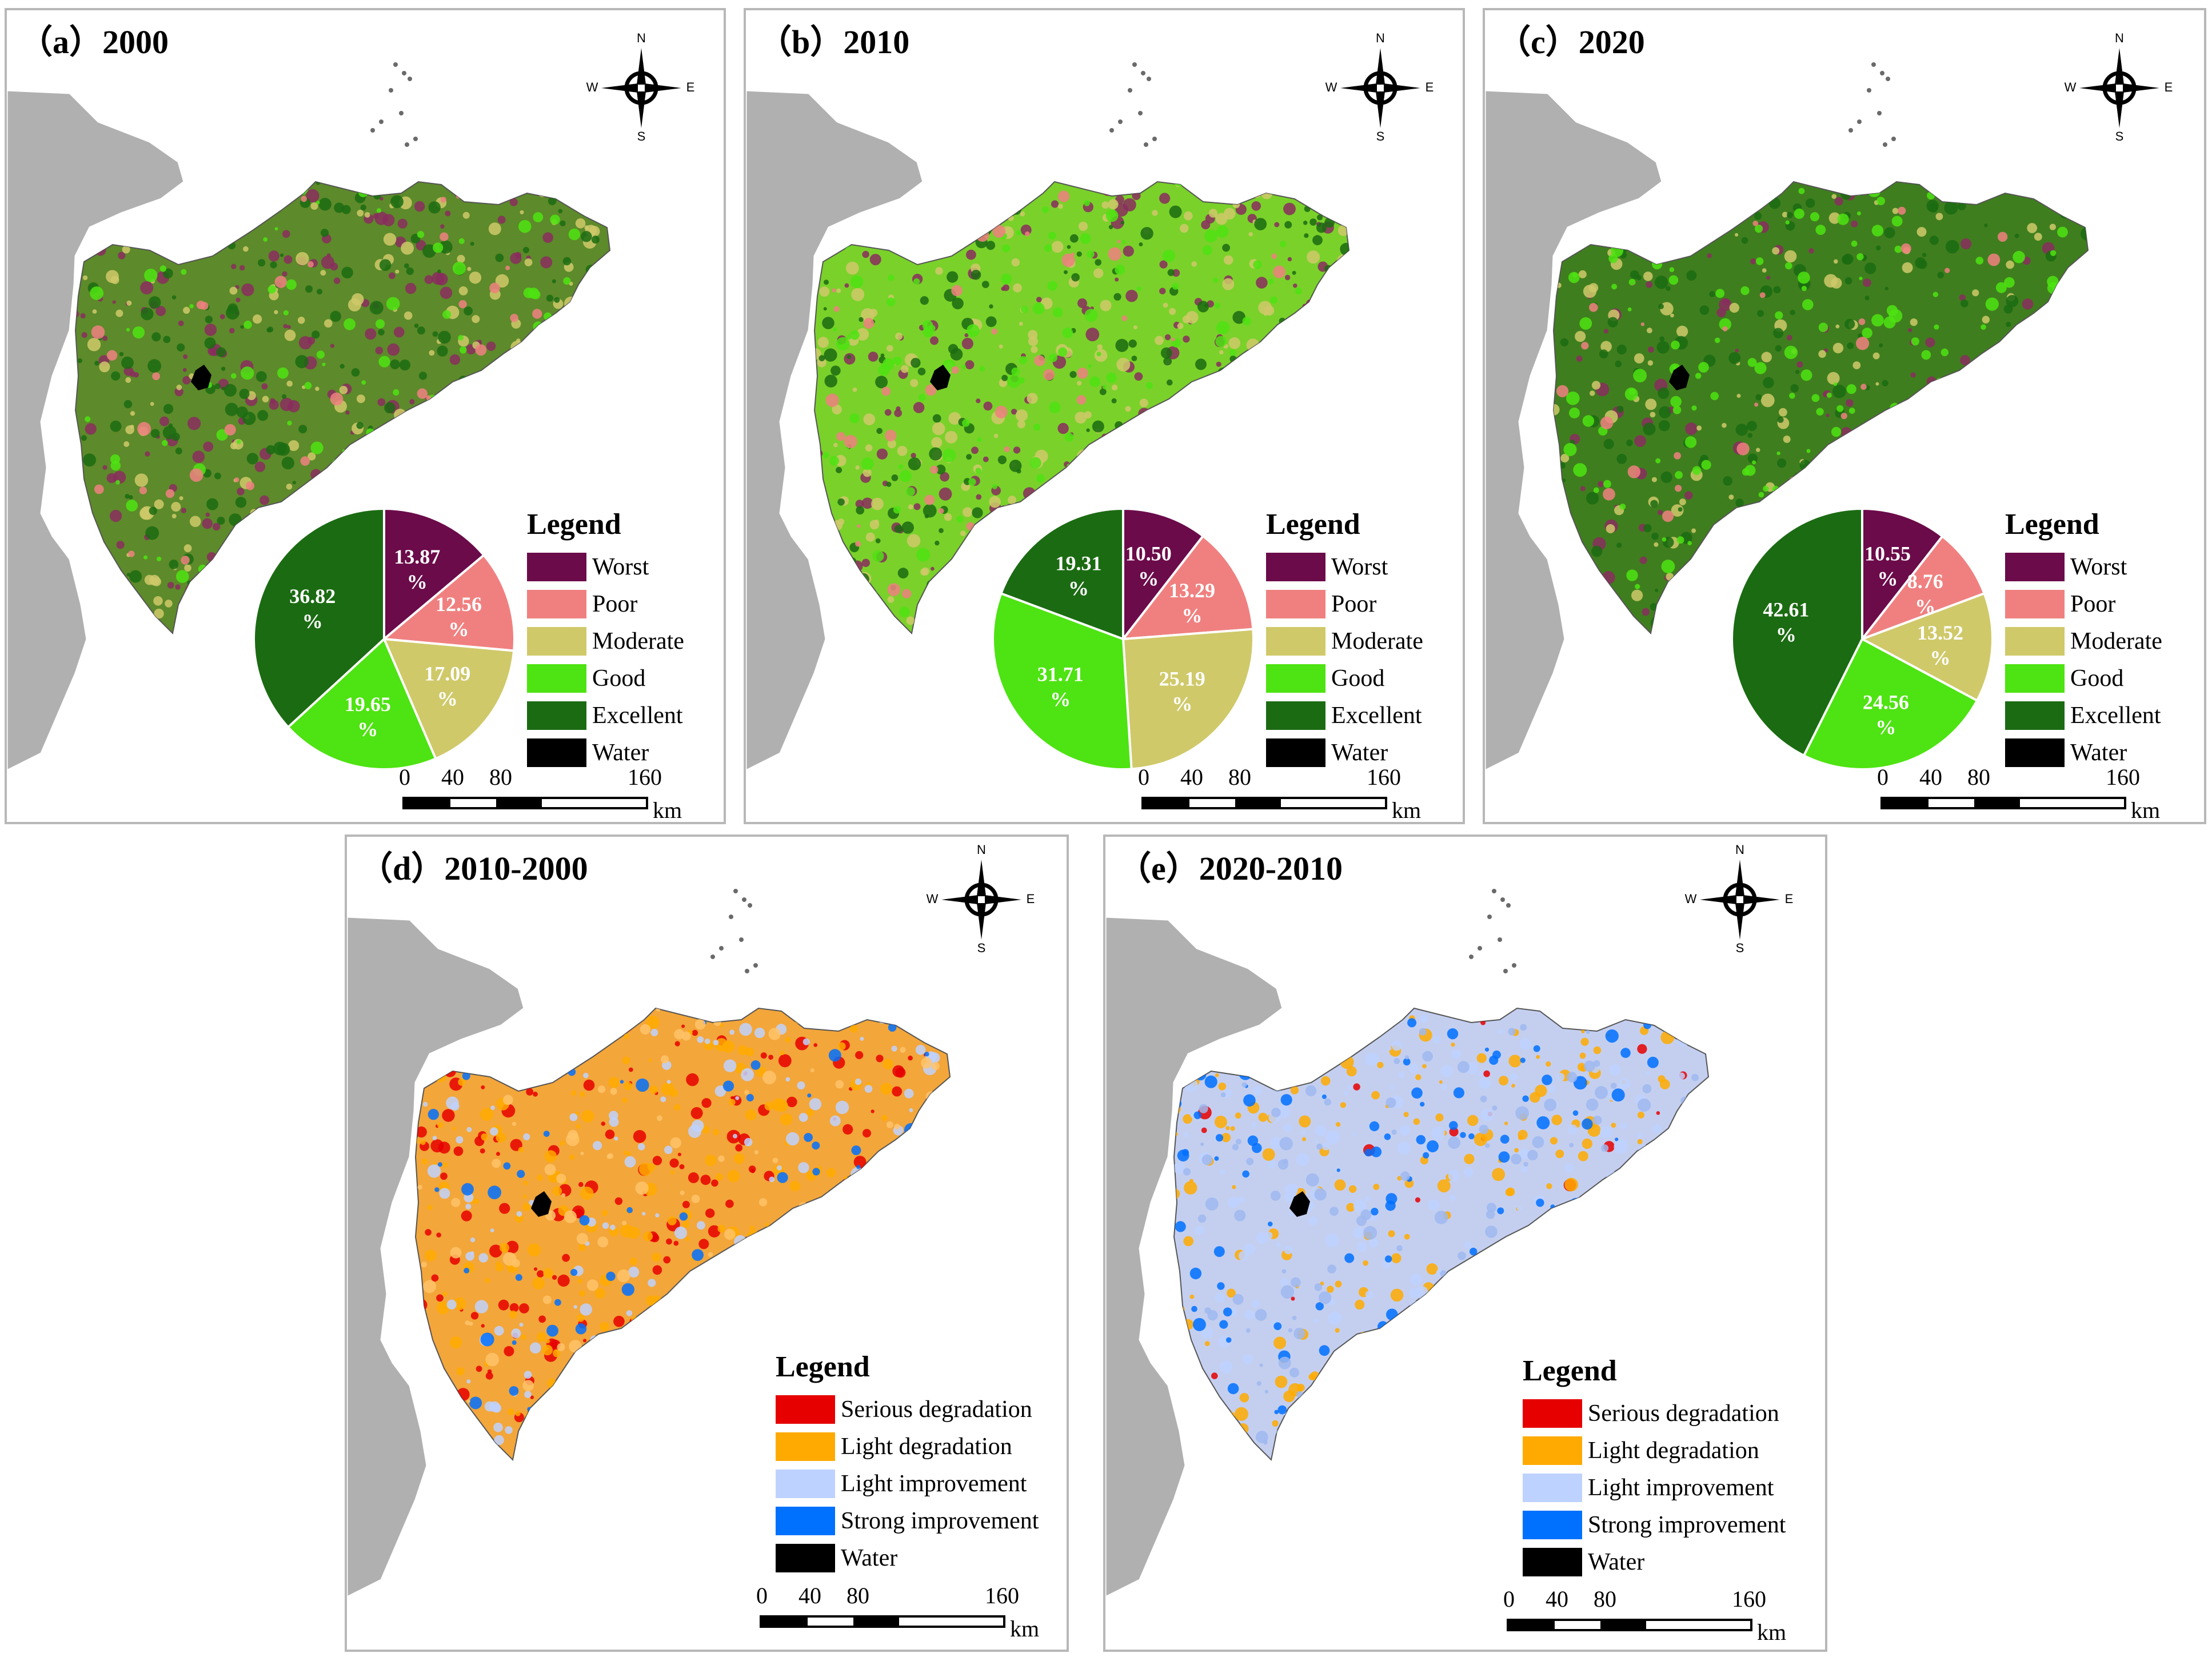 The image size is (2212, 1661). What do you see at coordinates (1940, 632) in the screenshot?
I see `pie-value-label: 13.52` at bounding box center [1940, 632].